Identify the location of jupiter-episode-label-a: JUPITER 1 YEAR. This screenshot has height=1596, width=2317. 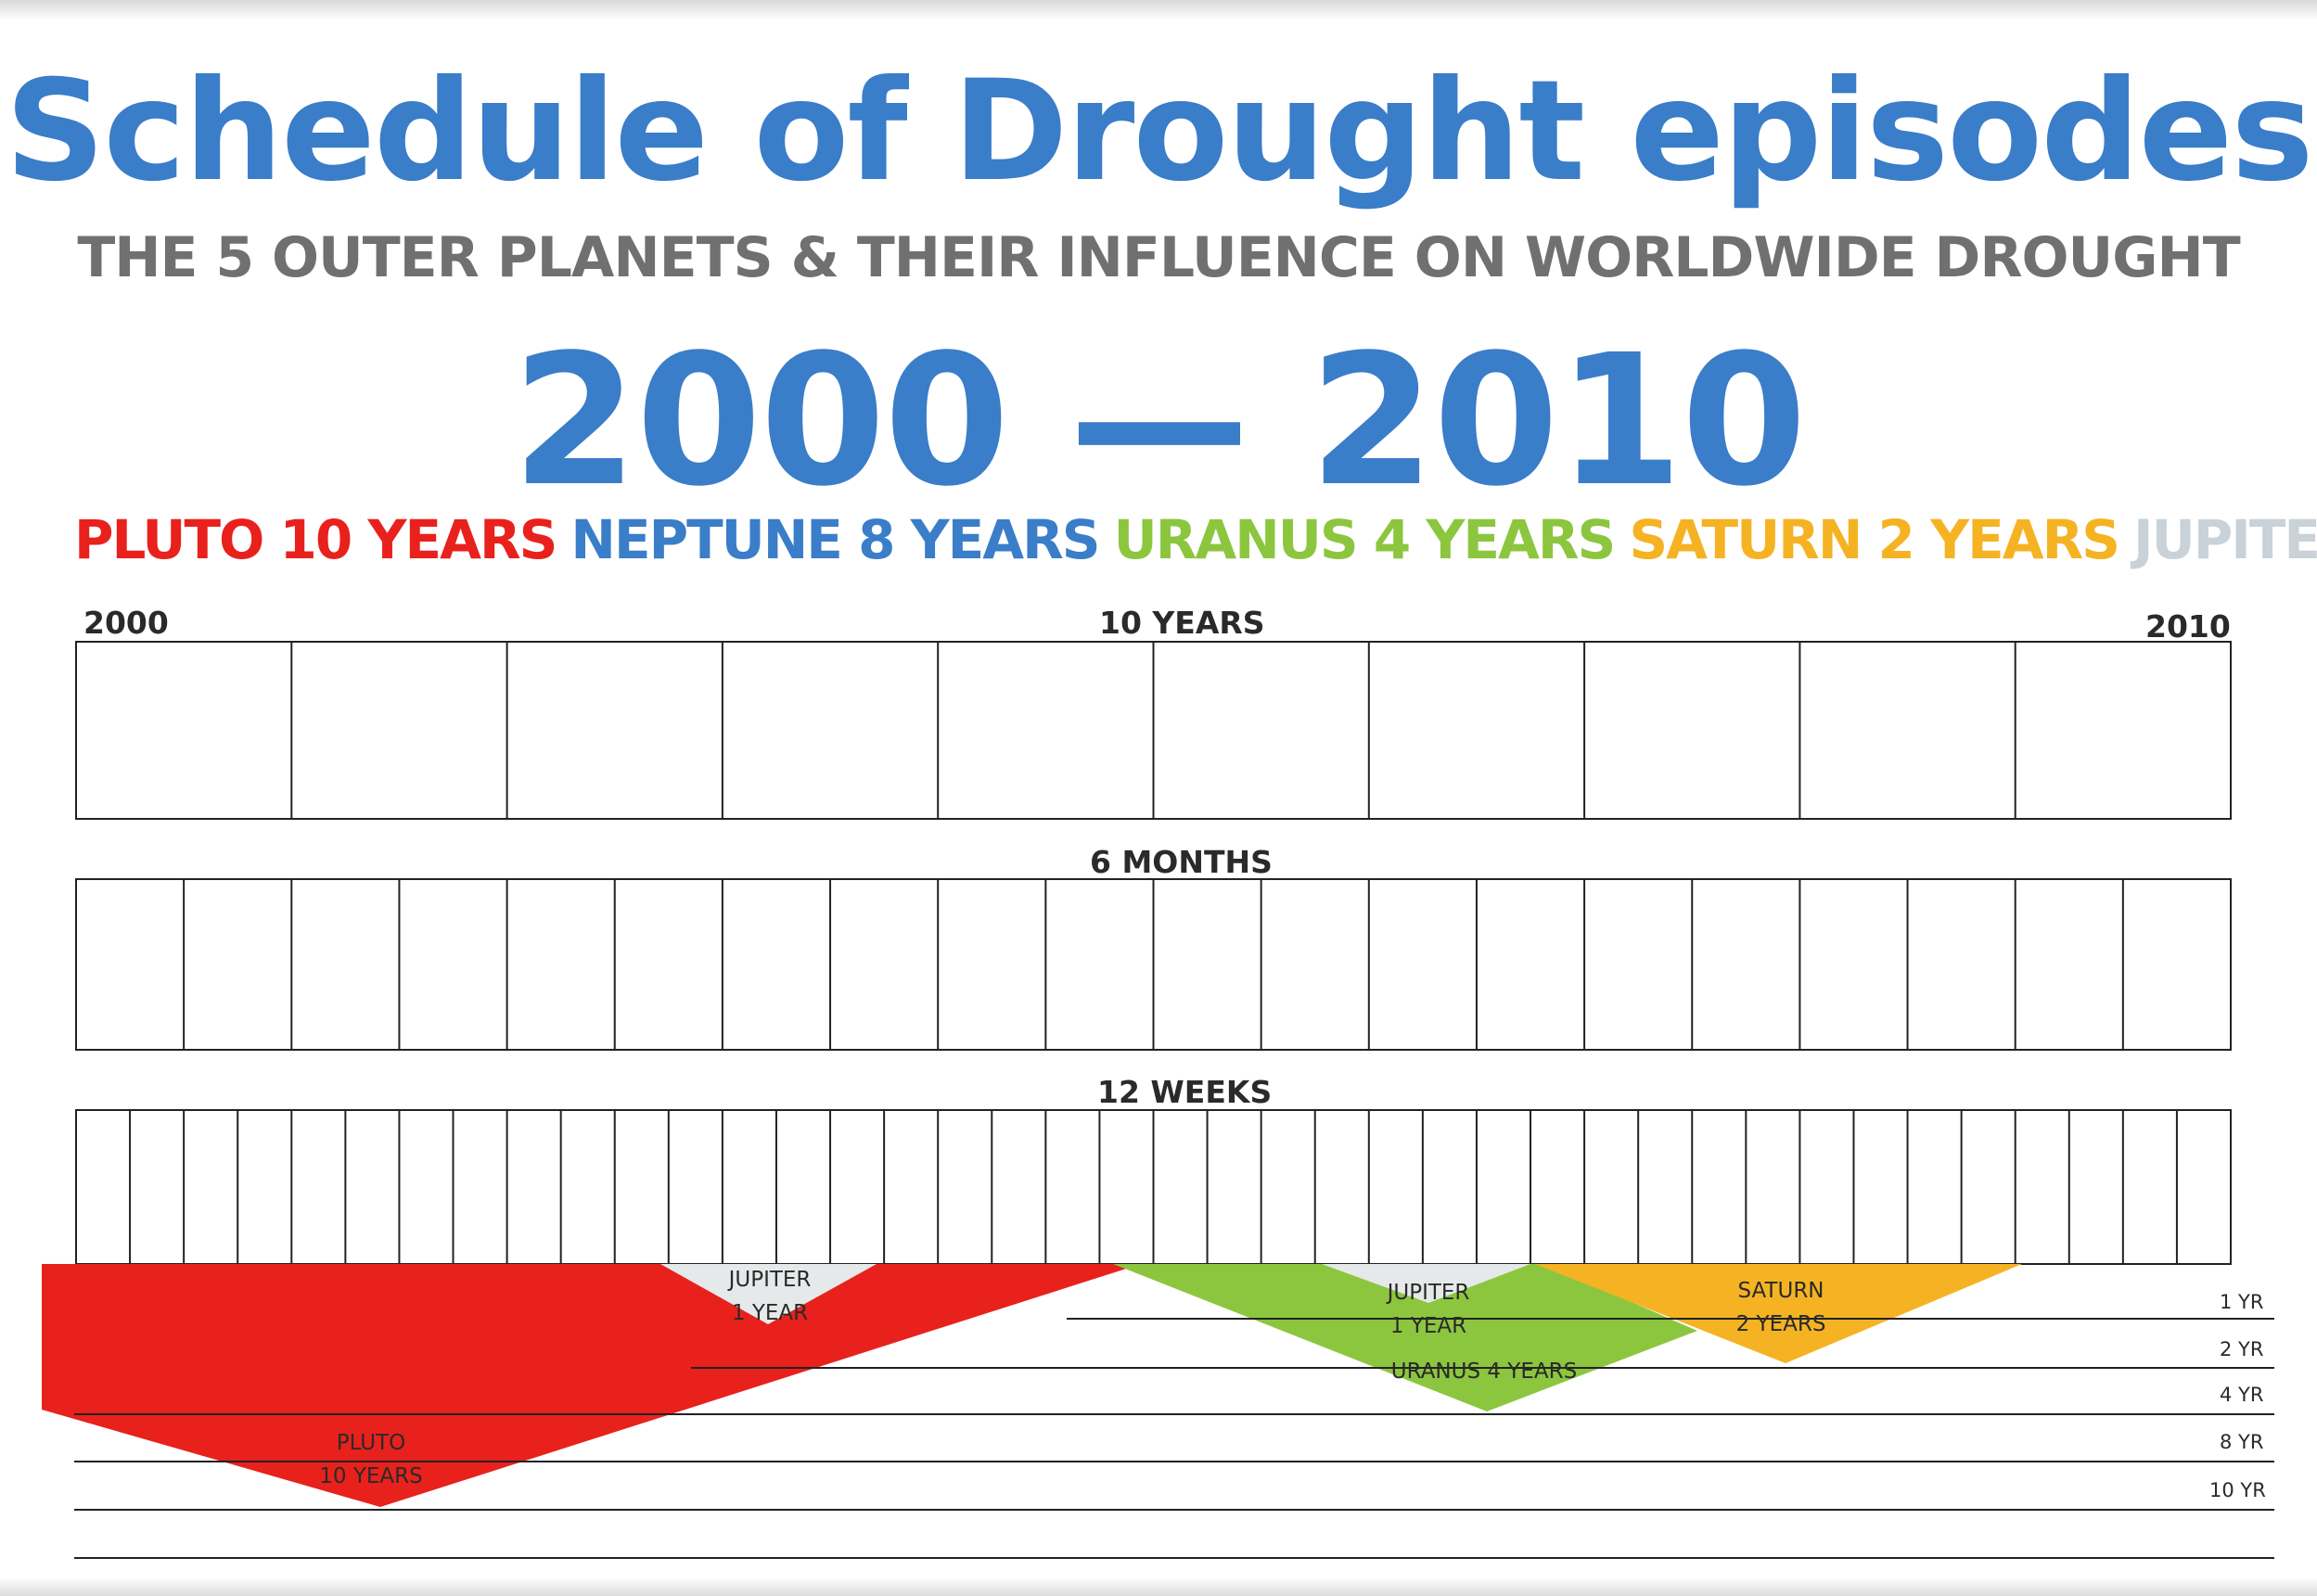
(770, 1296).